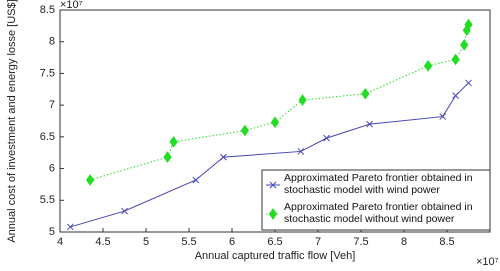  I want to click on x-tick-label: 8, so click(404, 242).